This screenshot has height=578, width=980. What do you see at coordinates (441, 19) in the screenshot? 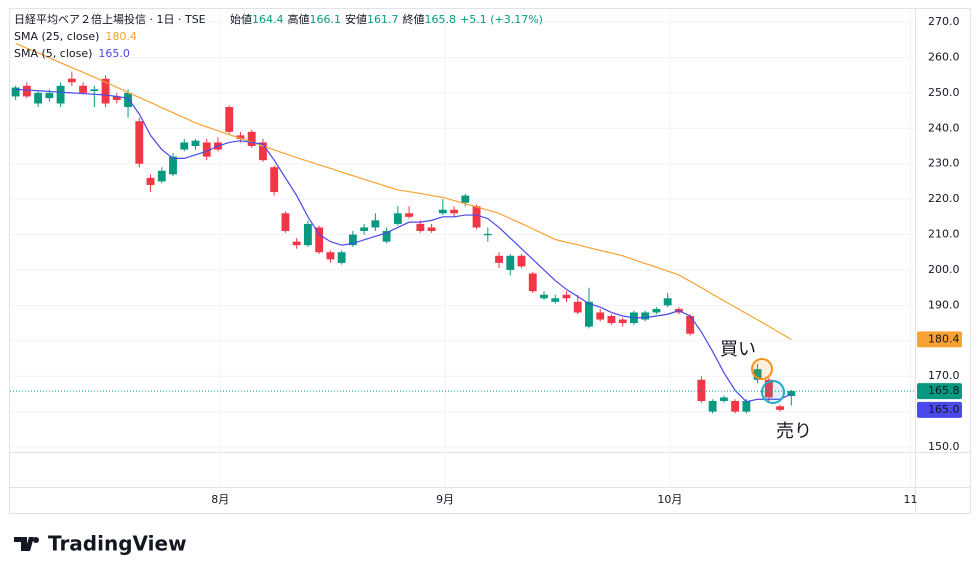
I see `ohlc-value: 165.8` at bounding box center [441, 19].